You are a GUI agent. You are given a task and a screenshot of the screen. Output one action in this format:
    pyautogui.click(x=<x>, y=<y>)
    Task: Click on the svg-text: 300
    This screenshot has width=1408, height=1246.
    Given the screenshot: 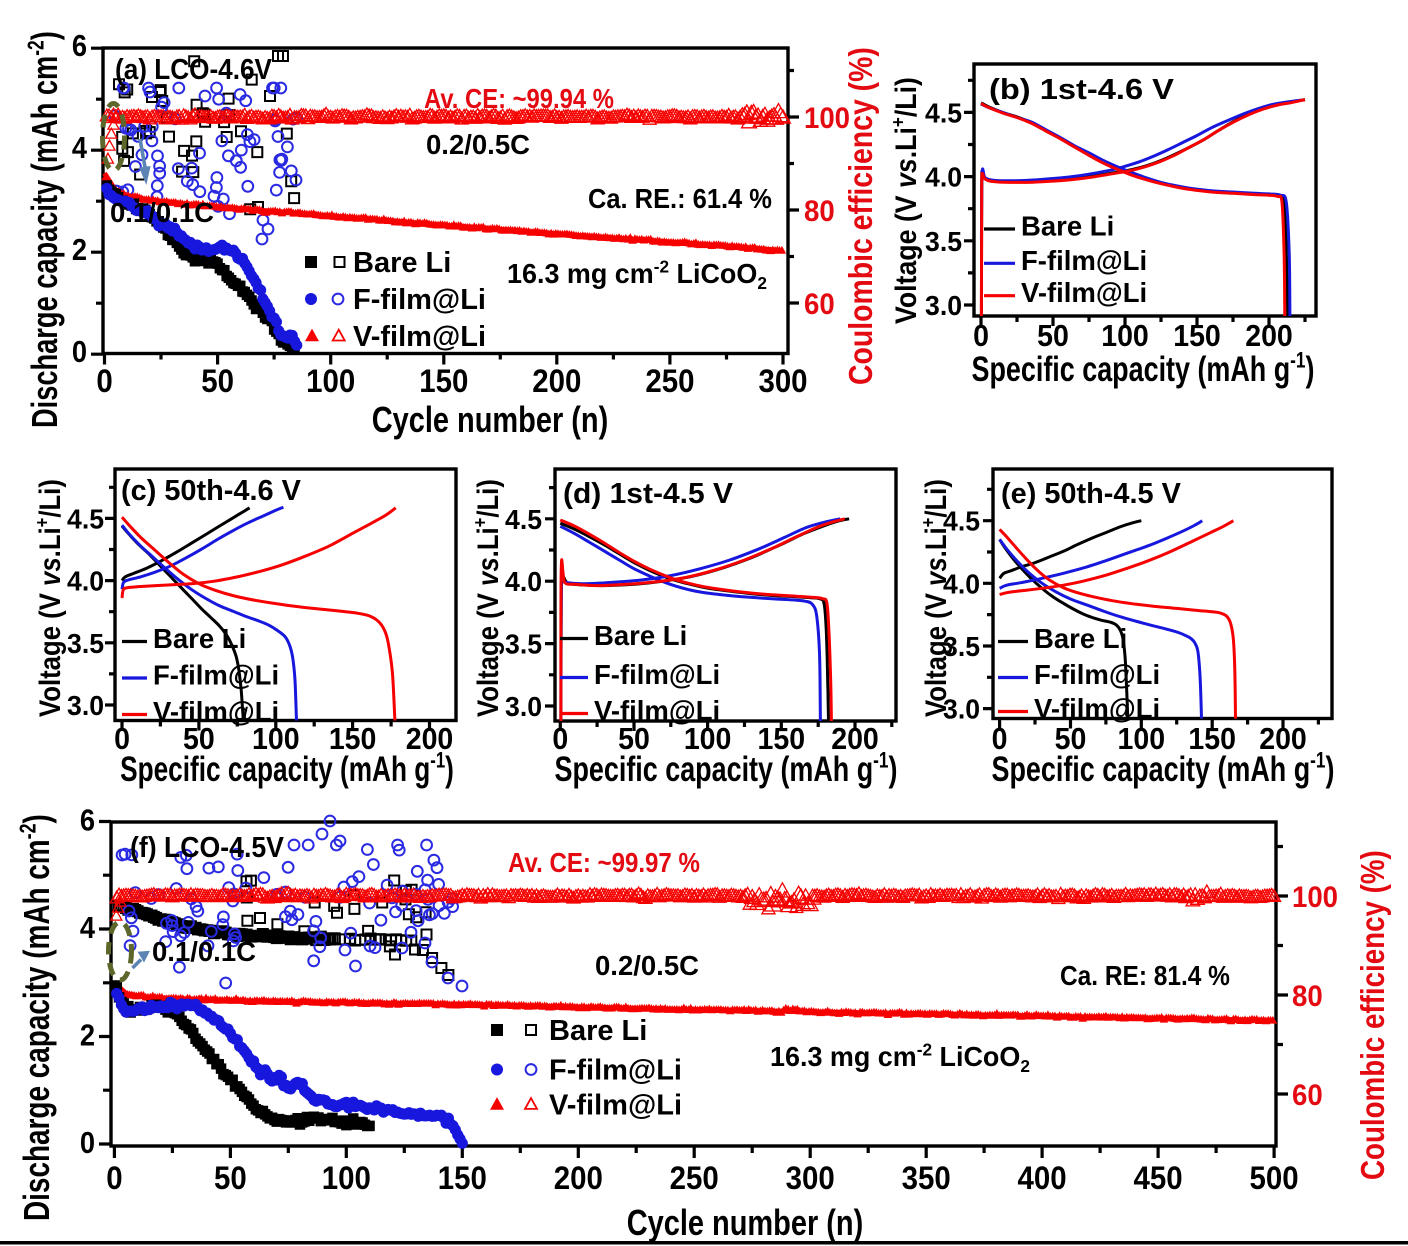 What is the action you would take?
    pyautogui.click(x=782, y=381)
    